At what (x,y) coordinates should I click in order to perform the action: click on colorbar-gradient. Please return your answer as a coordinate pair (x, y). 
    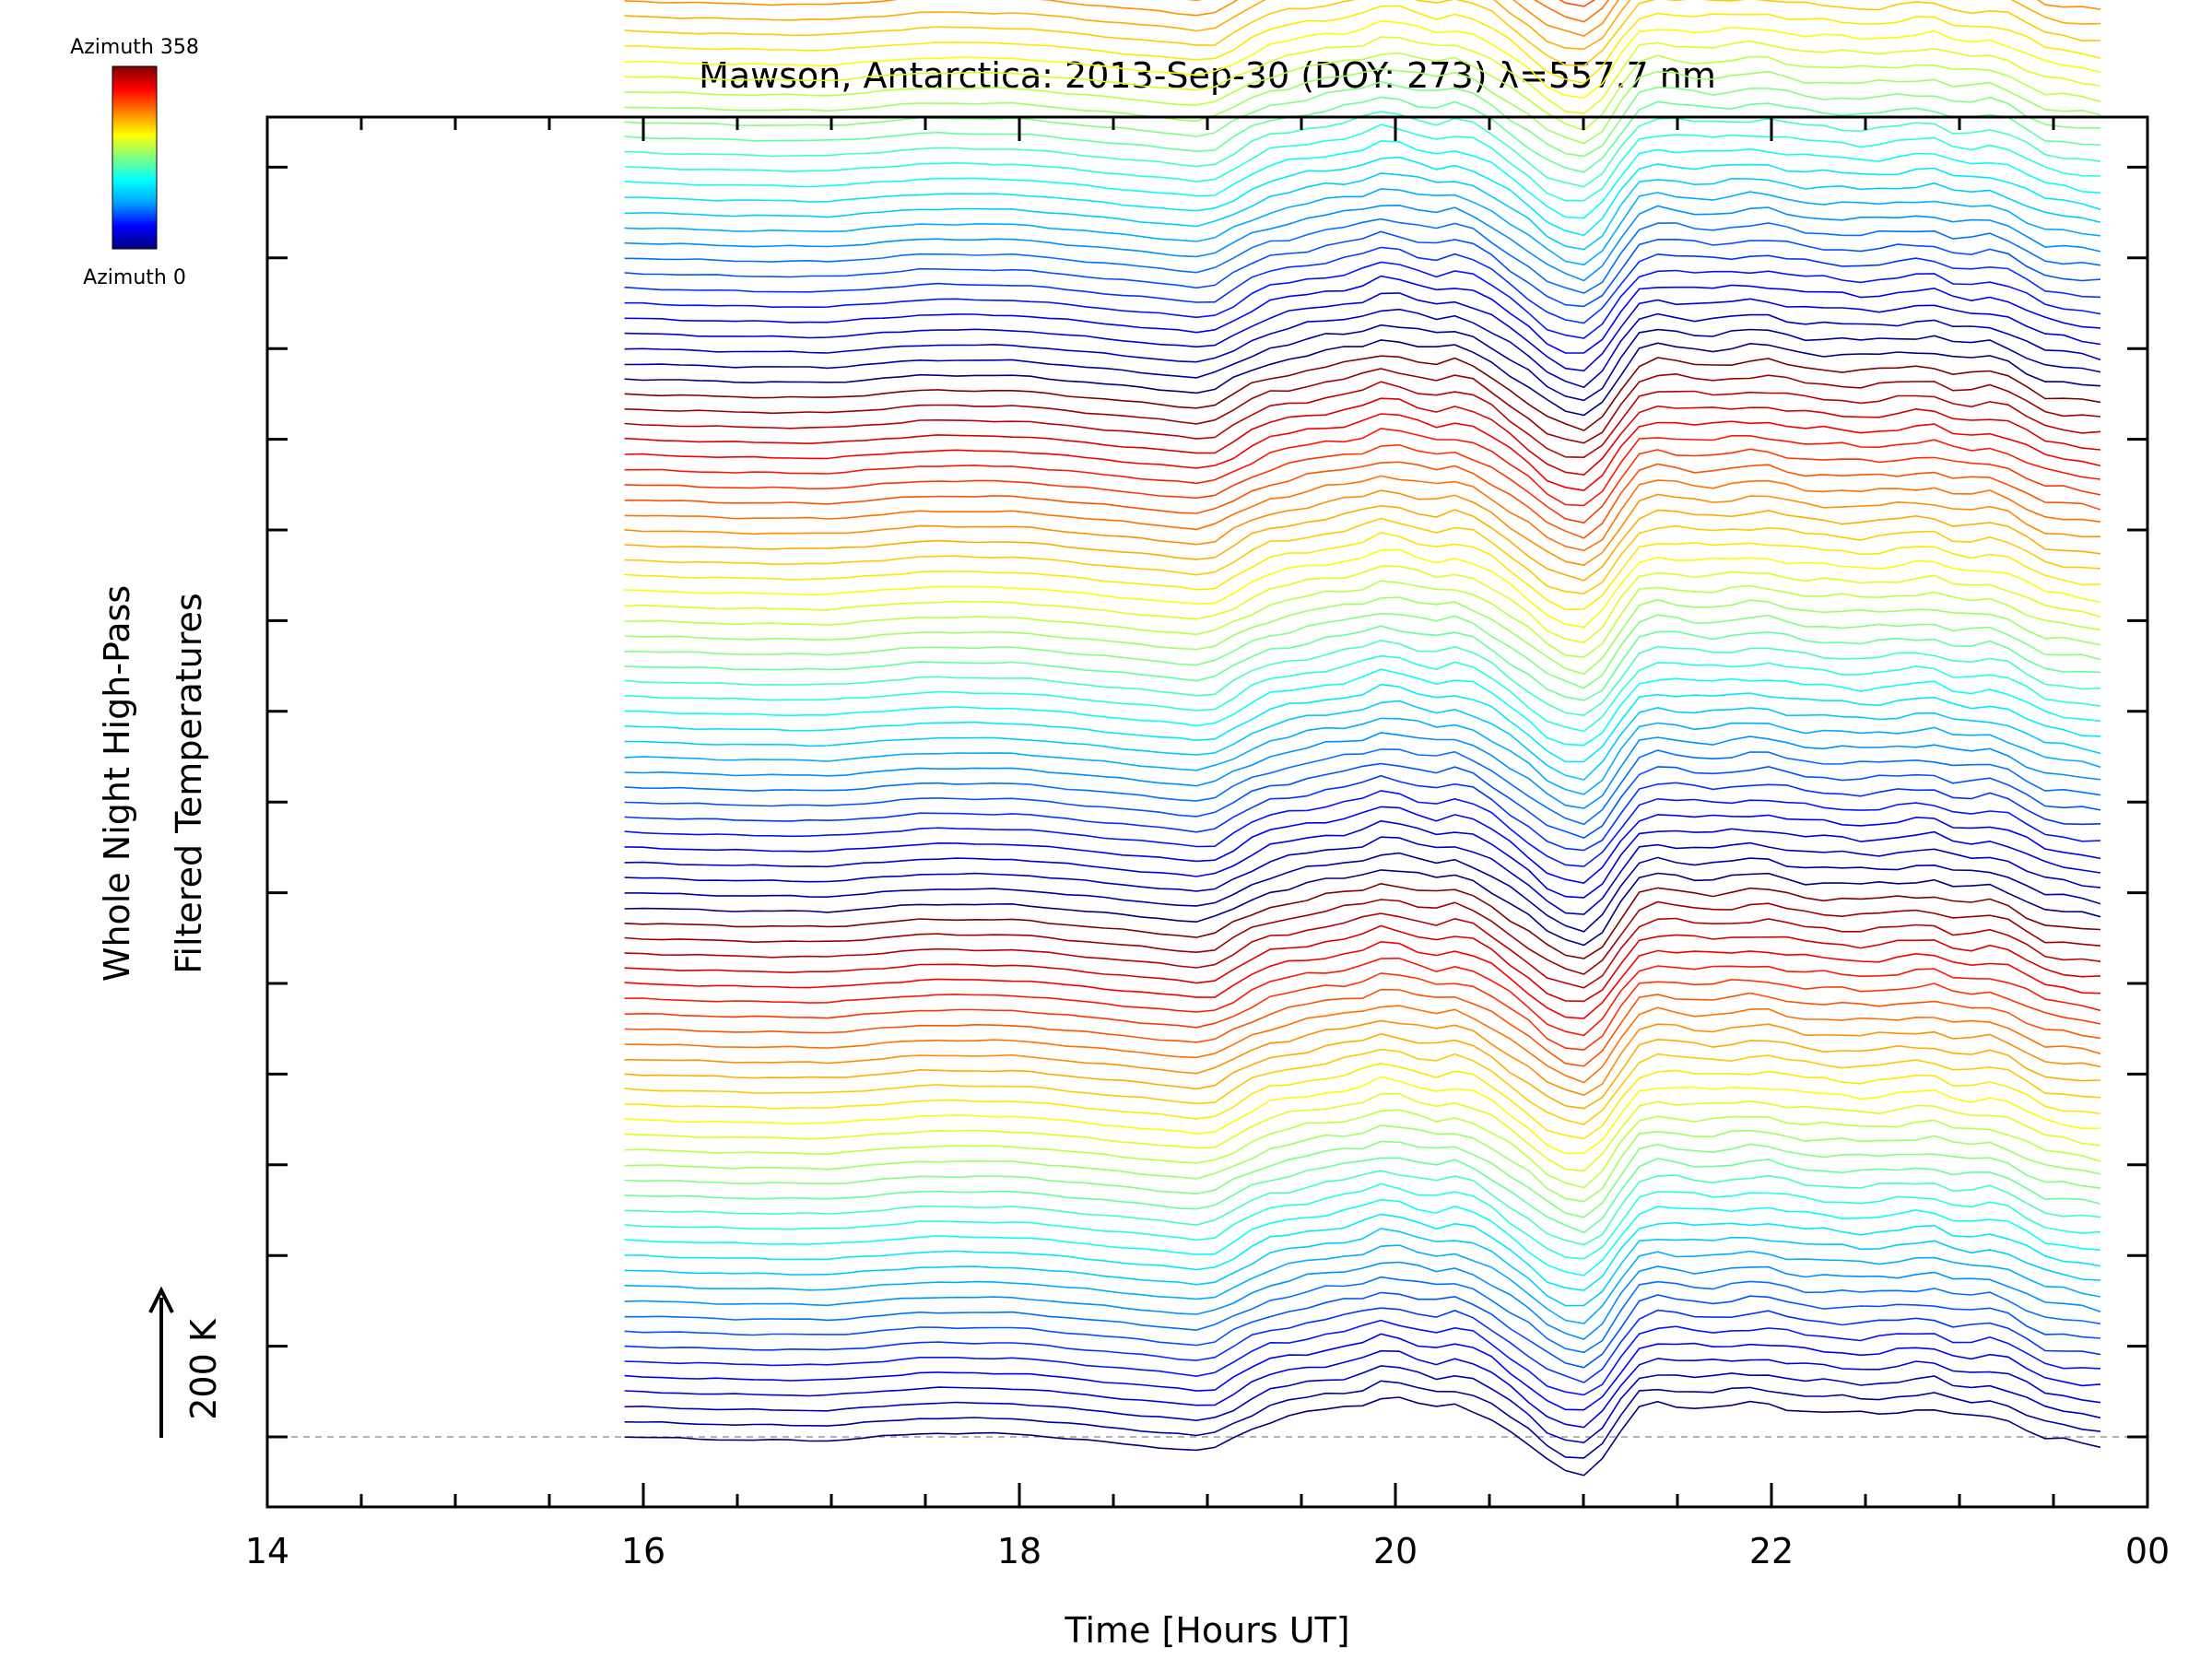
    Looking at the image, I should click on (135, 157).